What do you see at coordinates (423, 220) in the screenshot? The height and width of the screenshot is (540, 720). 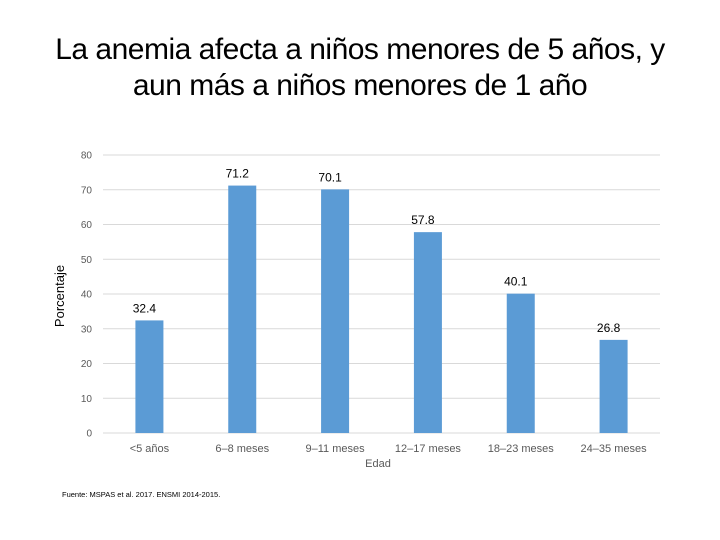 I see `data-label: 57.8` at bounding box center [423, 220].